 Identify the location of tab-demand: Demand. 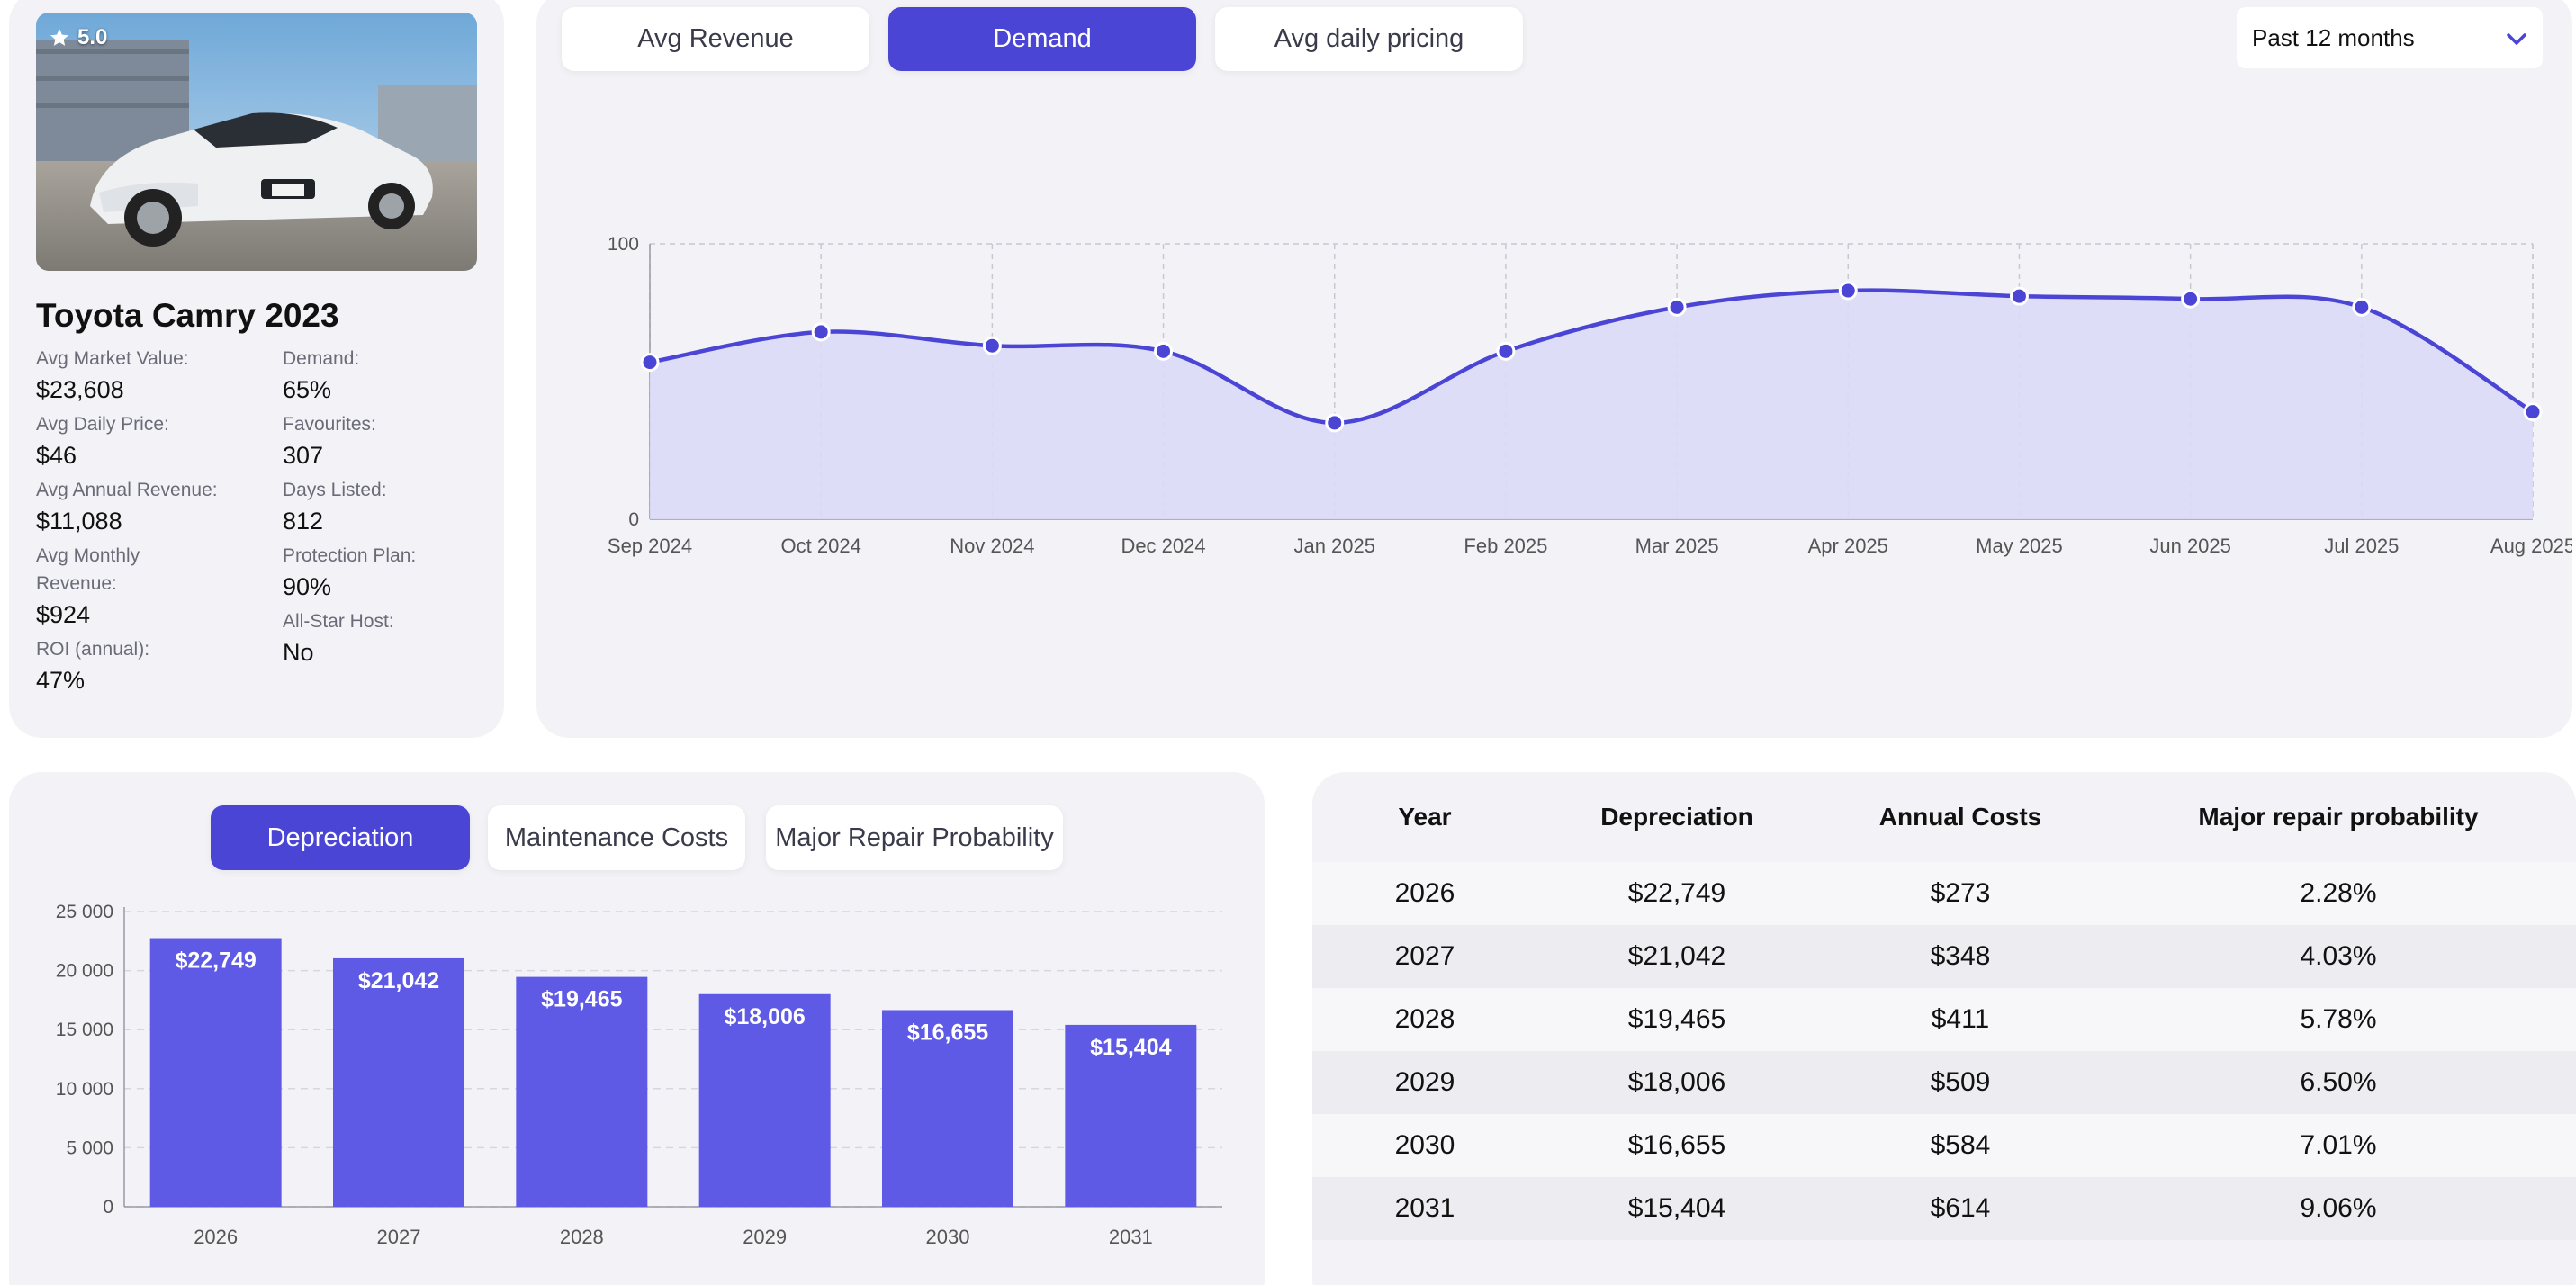
(1042, 39).